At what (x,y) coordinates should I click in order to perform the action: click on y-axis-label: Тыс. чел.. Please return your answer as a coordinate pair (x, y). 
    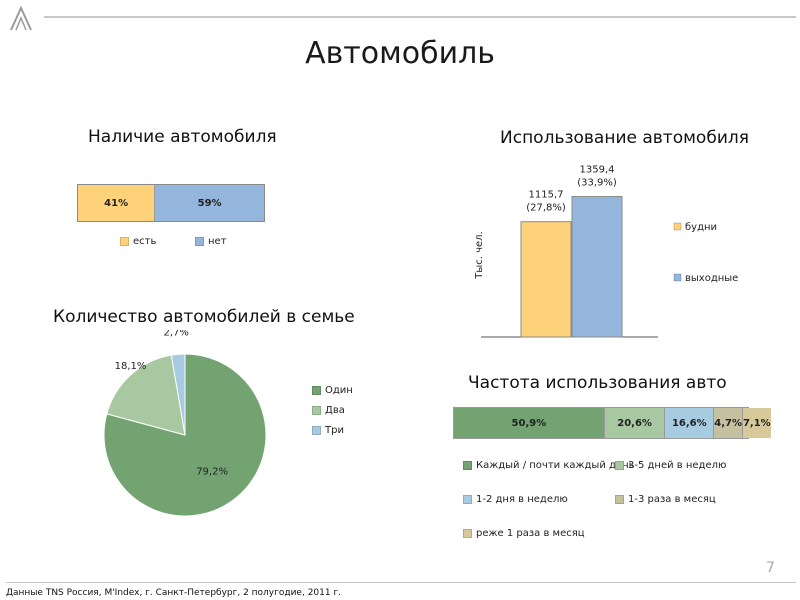
    Looking at the image, I should click on (479, 255).